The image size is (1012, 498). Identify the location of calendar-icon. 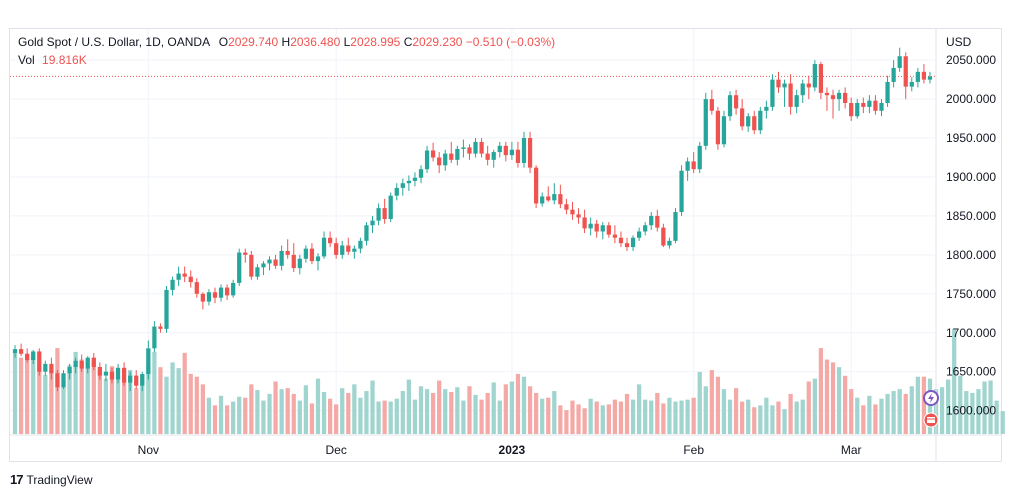
(931, 420).